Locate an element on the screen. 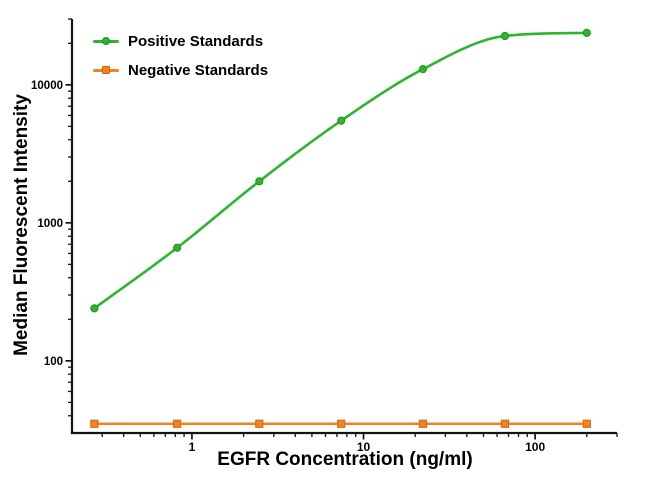 Image resolution: width=650 pixels, height=488 pixels. legend-marker-square-icon is located at coordinates (106, 70).